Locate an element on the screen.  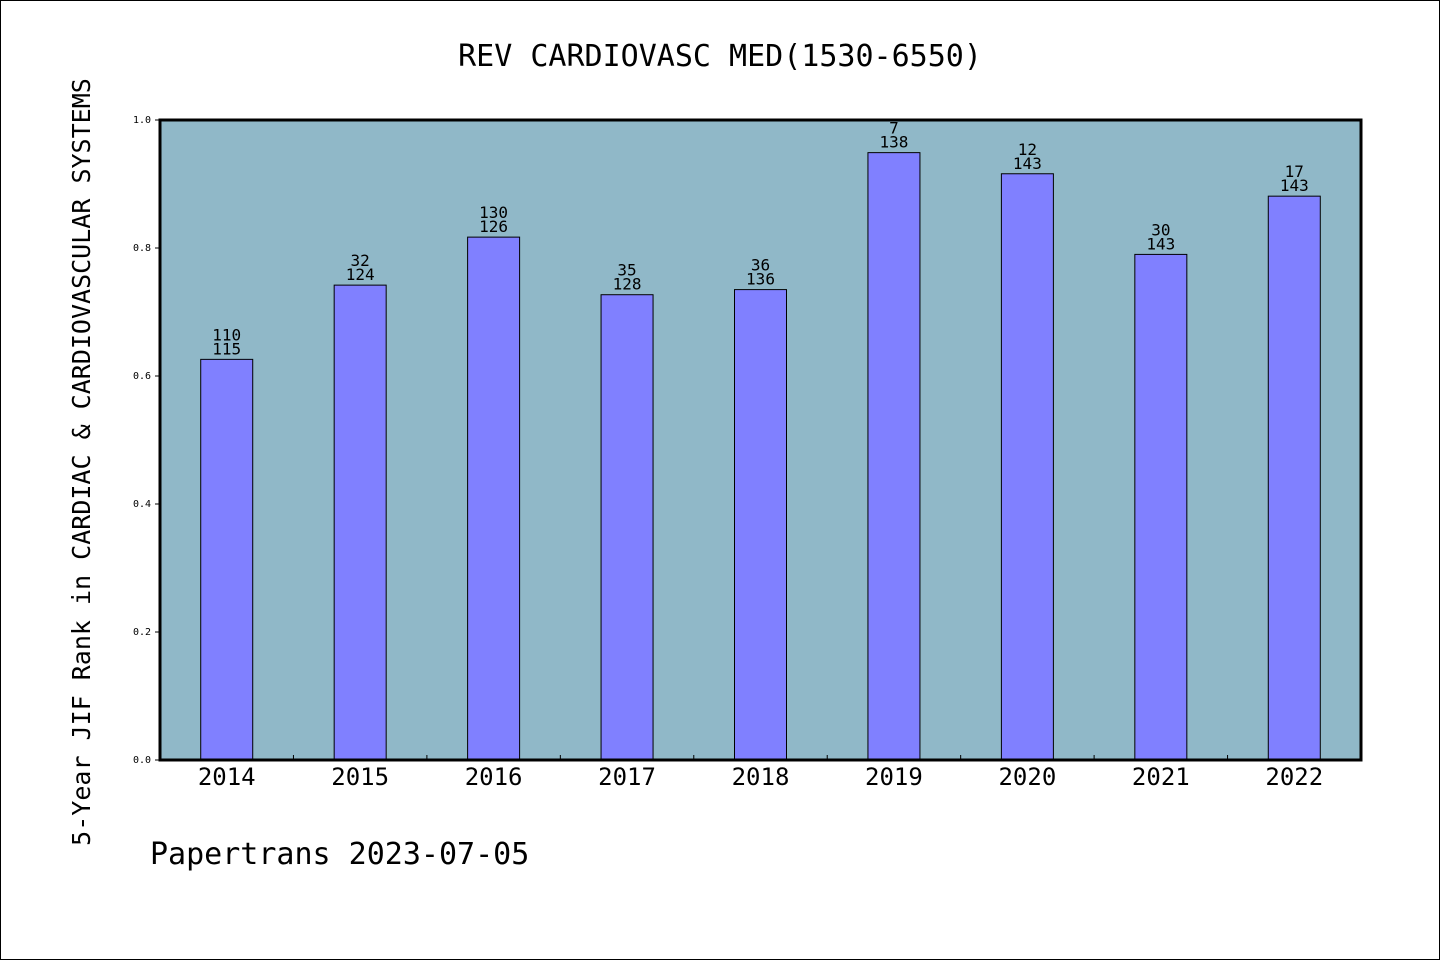
bar-total-label-2016: 126 is located at coordinates (493, 226).